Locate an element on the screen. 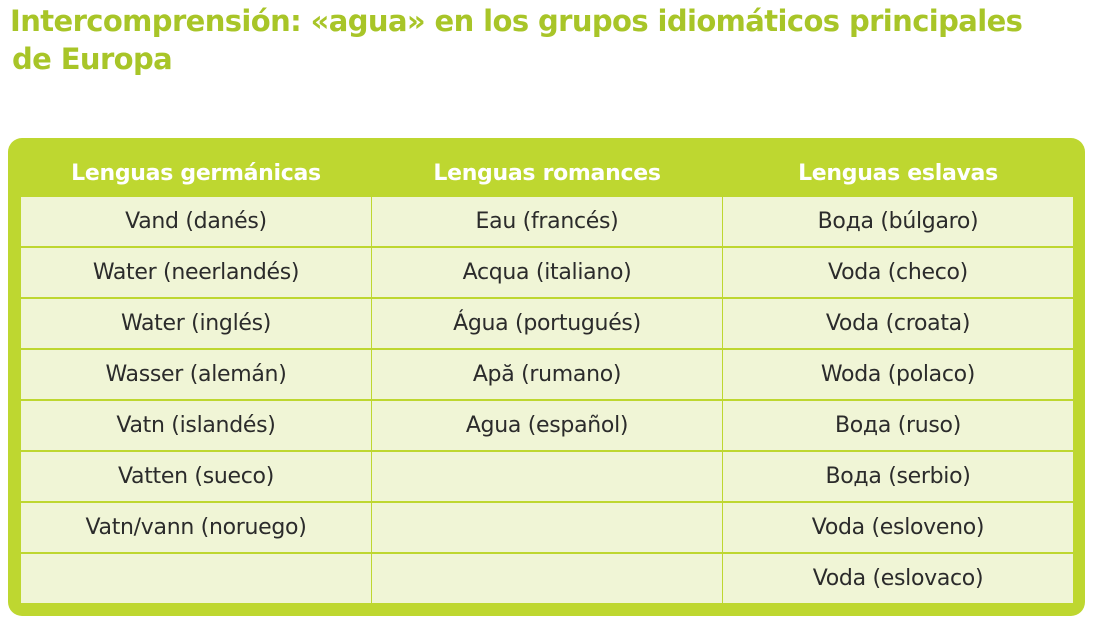 The height and width of the screenshot is (625, 1095). table-cell: Vand (danés) is located at coordinates (196, 221).